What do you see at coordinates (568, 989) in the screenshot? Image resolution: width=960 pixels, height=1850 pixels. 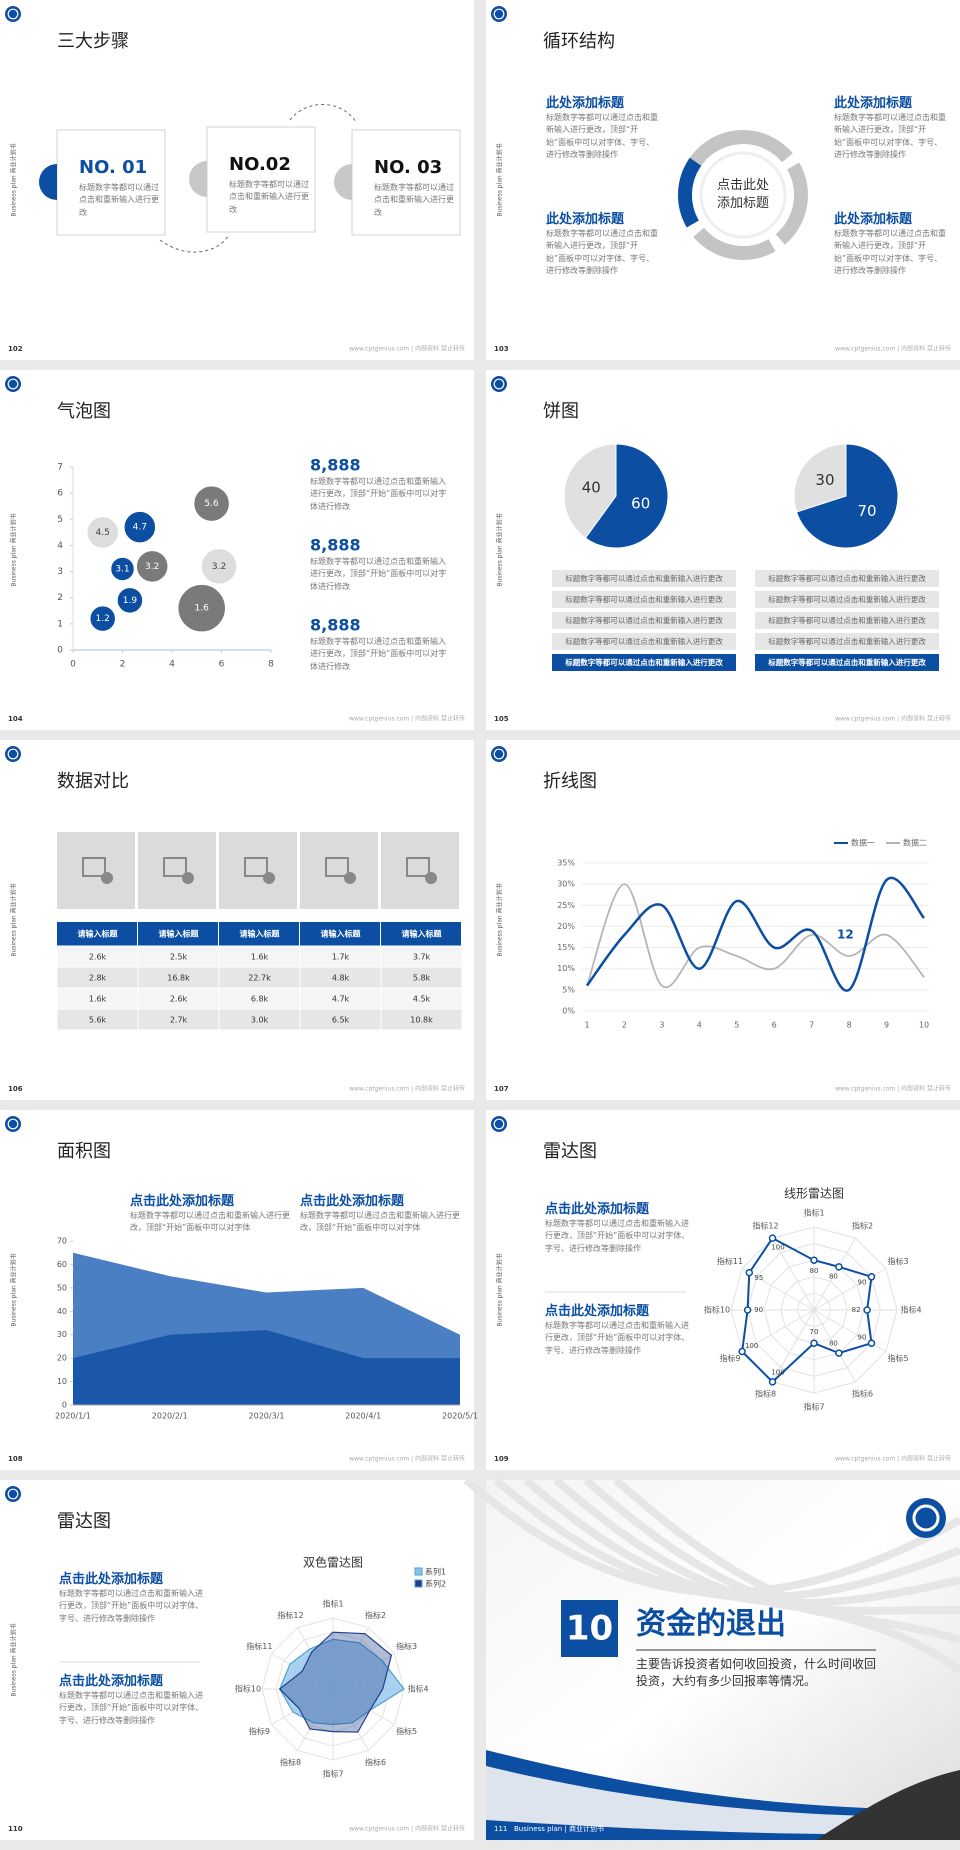 I see `y-tick-label: 5%` at bounding box center [568, 989].